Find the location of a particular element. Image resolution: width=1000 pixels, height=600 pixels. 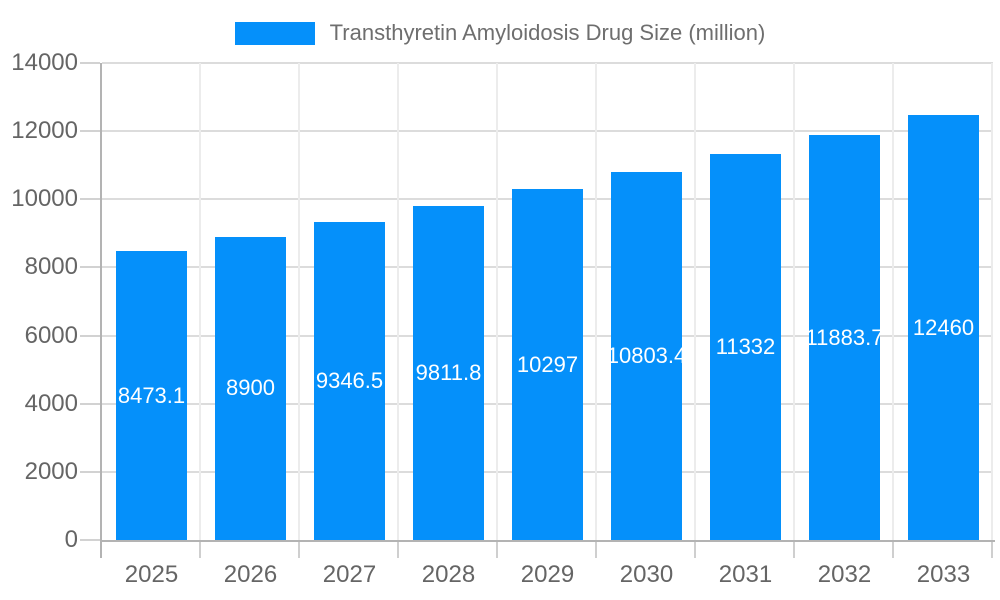

bar: 10803.4 is located at coordinates (646, 355).